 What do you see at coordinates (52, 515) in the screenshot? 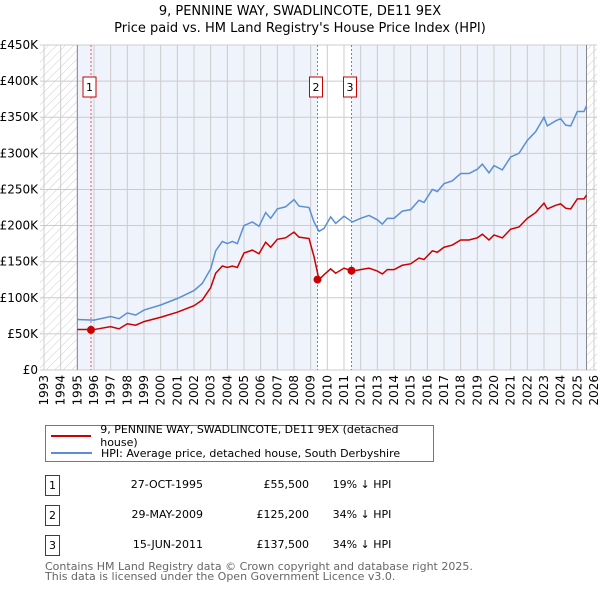
I see `marker-badge: 2` at bounding box center [52, 515].